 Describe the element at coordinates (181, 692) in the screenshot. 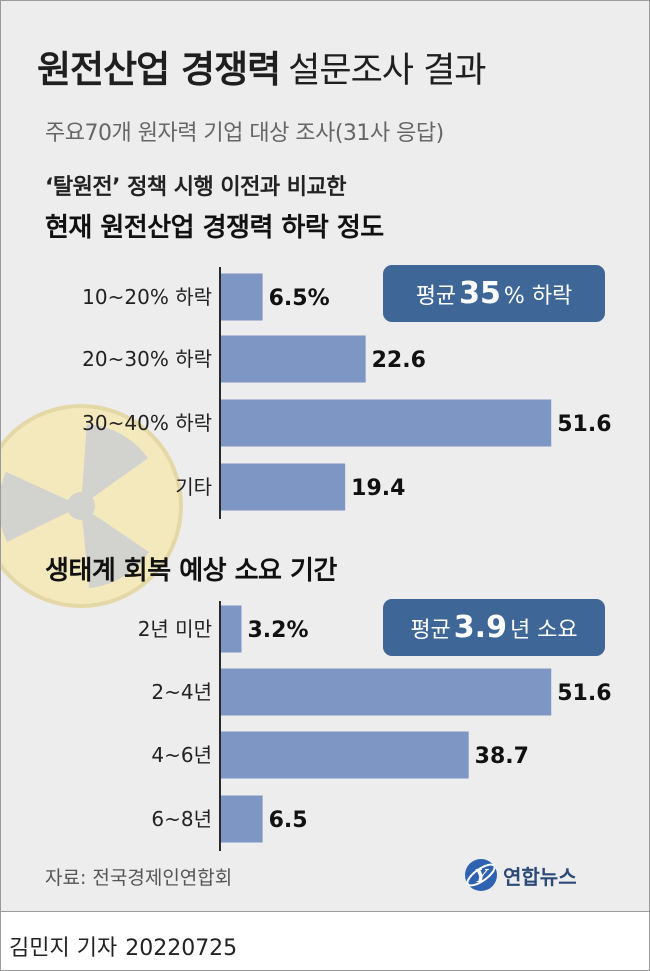

I see `chart2-category-label: 2~4년` at that location.